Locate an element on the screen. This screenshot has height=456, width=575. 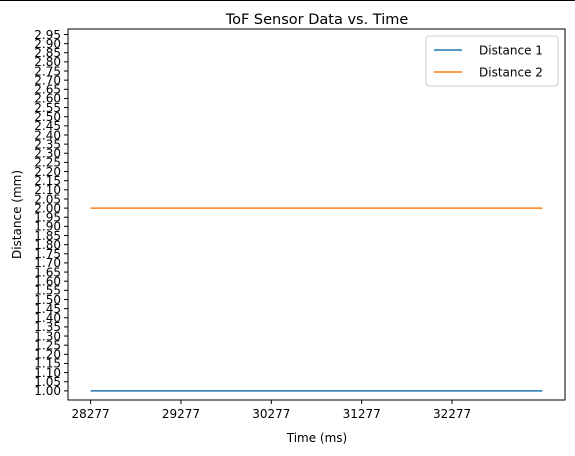
y-tick-label: 2.00 is located at coordinates (47, 208).